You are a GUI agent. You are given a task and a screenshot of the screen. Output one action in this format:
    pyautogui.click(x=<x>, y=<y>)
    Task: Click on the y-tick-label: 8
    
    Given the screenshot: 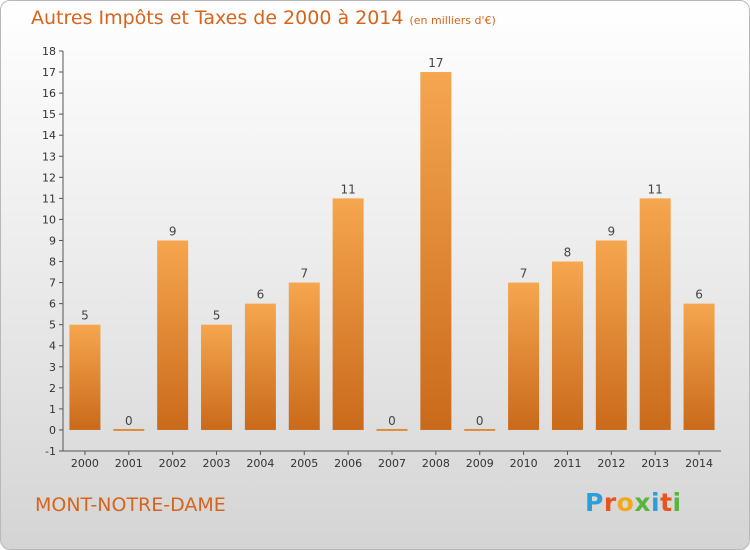 What is the action you would take?
    pyautogui.click(x=52, y=262)
    